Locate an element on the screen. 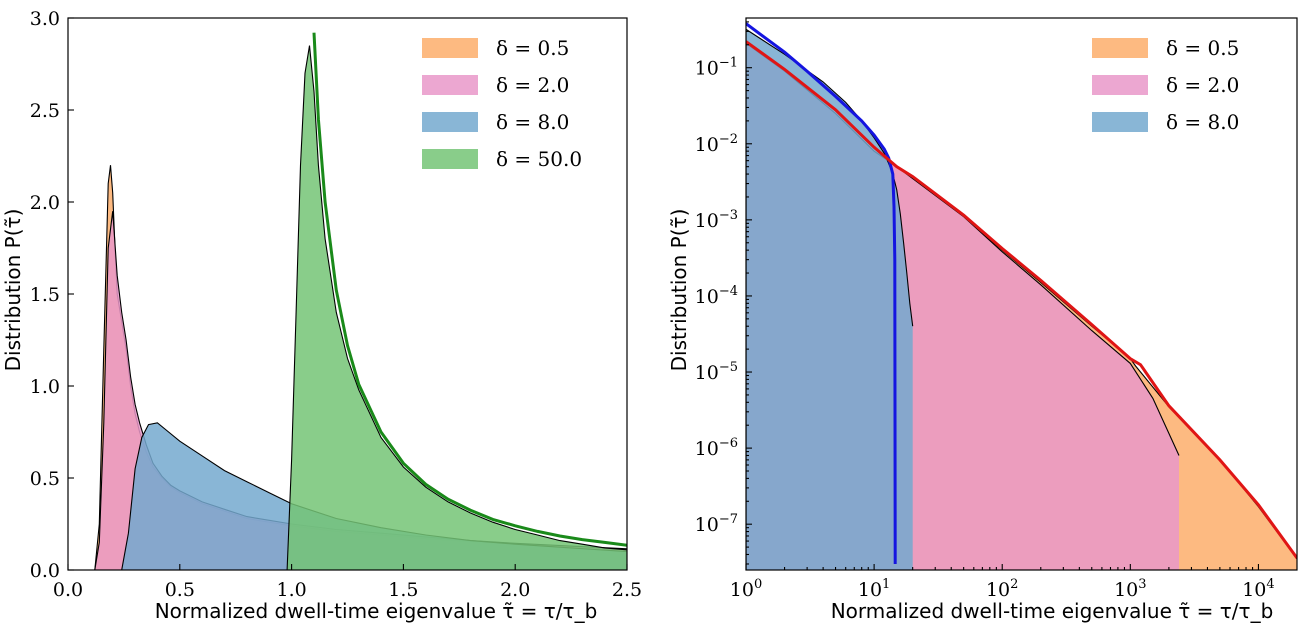 The height and width of the screenshot is (624, 1299). y-tick-label: 10⁻⁷ is located at coordinates (716, 524).